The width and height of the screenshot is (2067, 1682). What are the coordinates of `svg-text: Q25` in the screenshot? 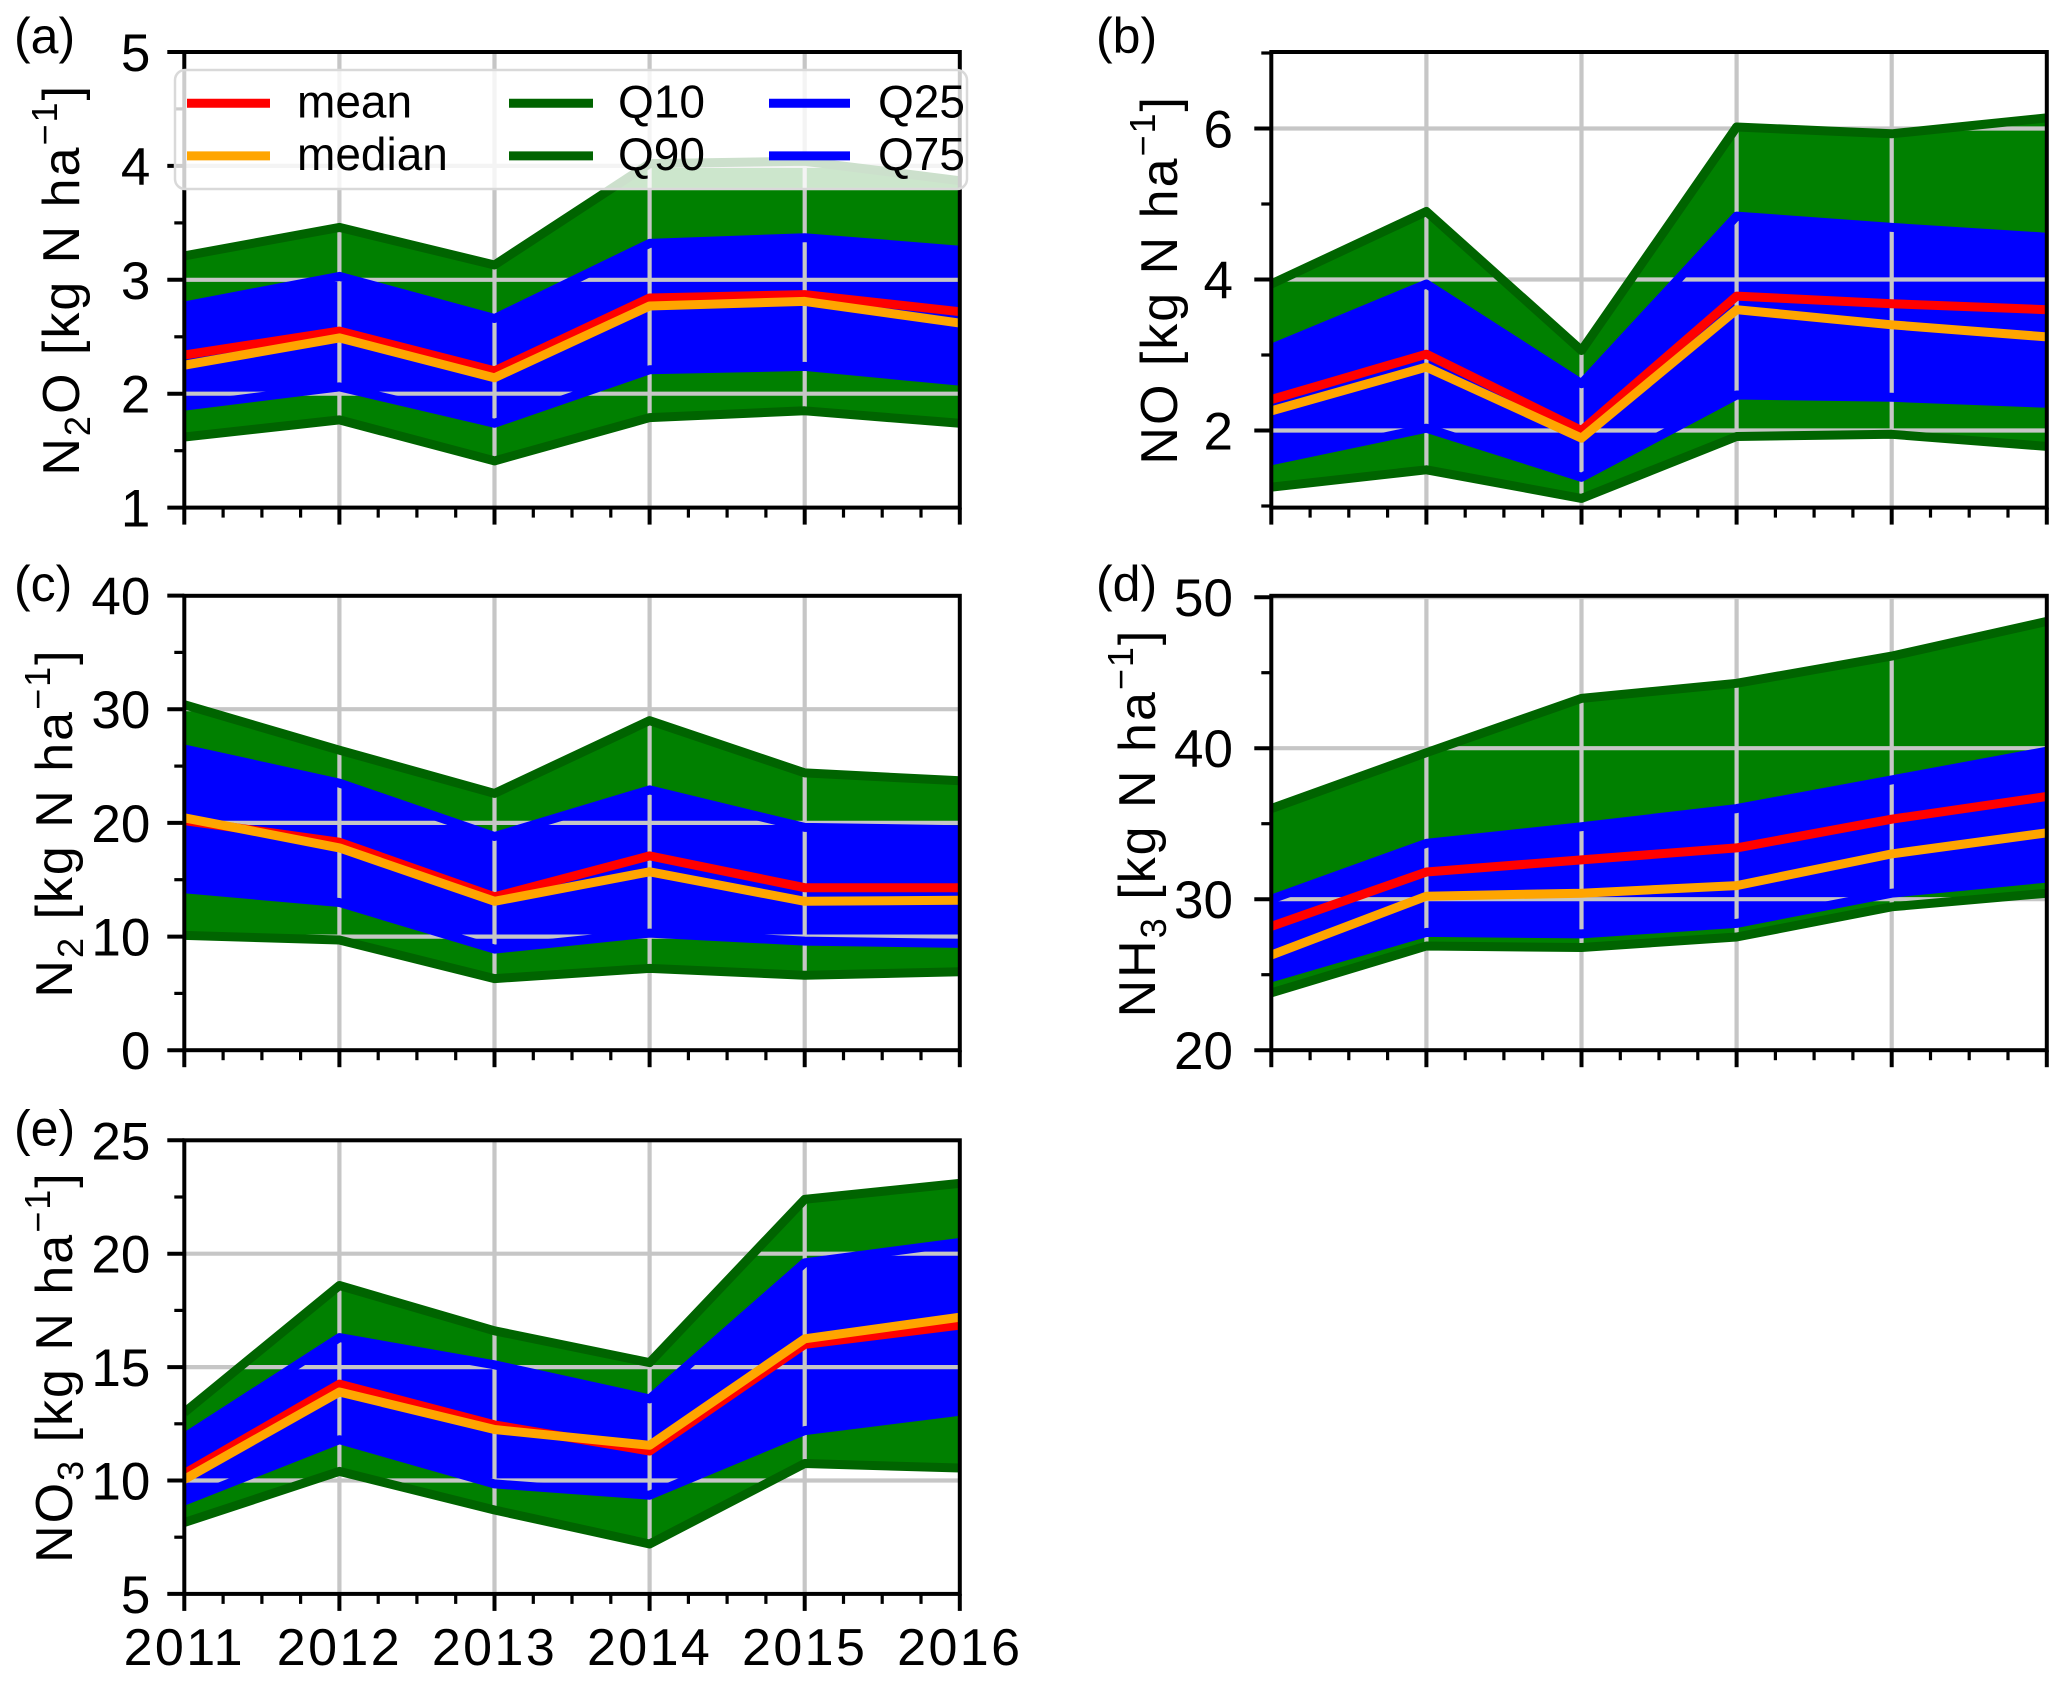 It's located at (921, 102).